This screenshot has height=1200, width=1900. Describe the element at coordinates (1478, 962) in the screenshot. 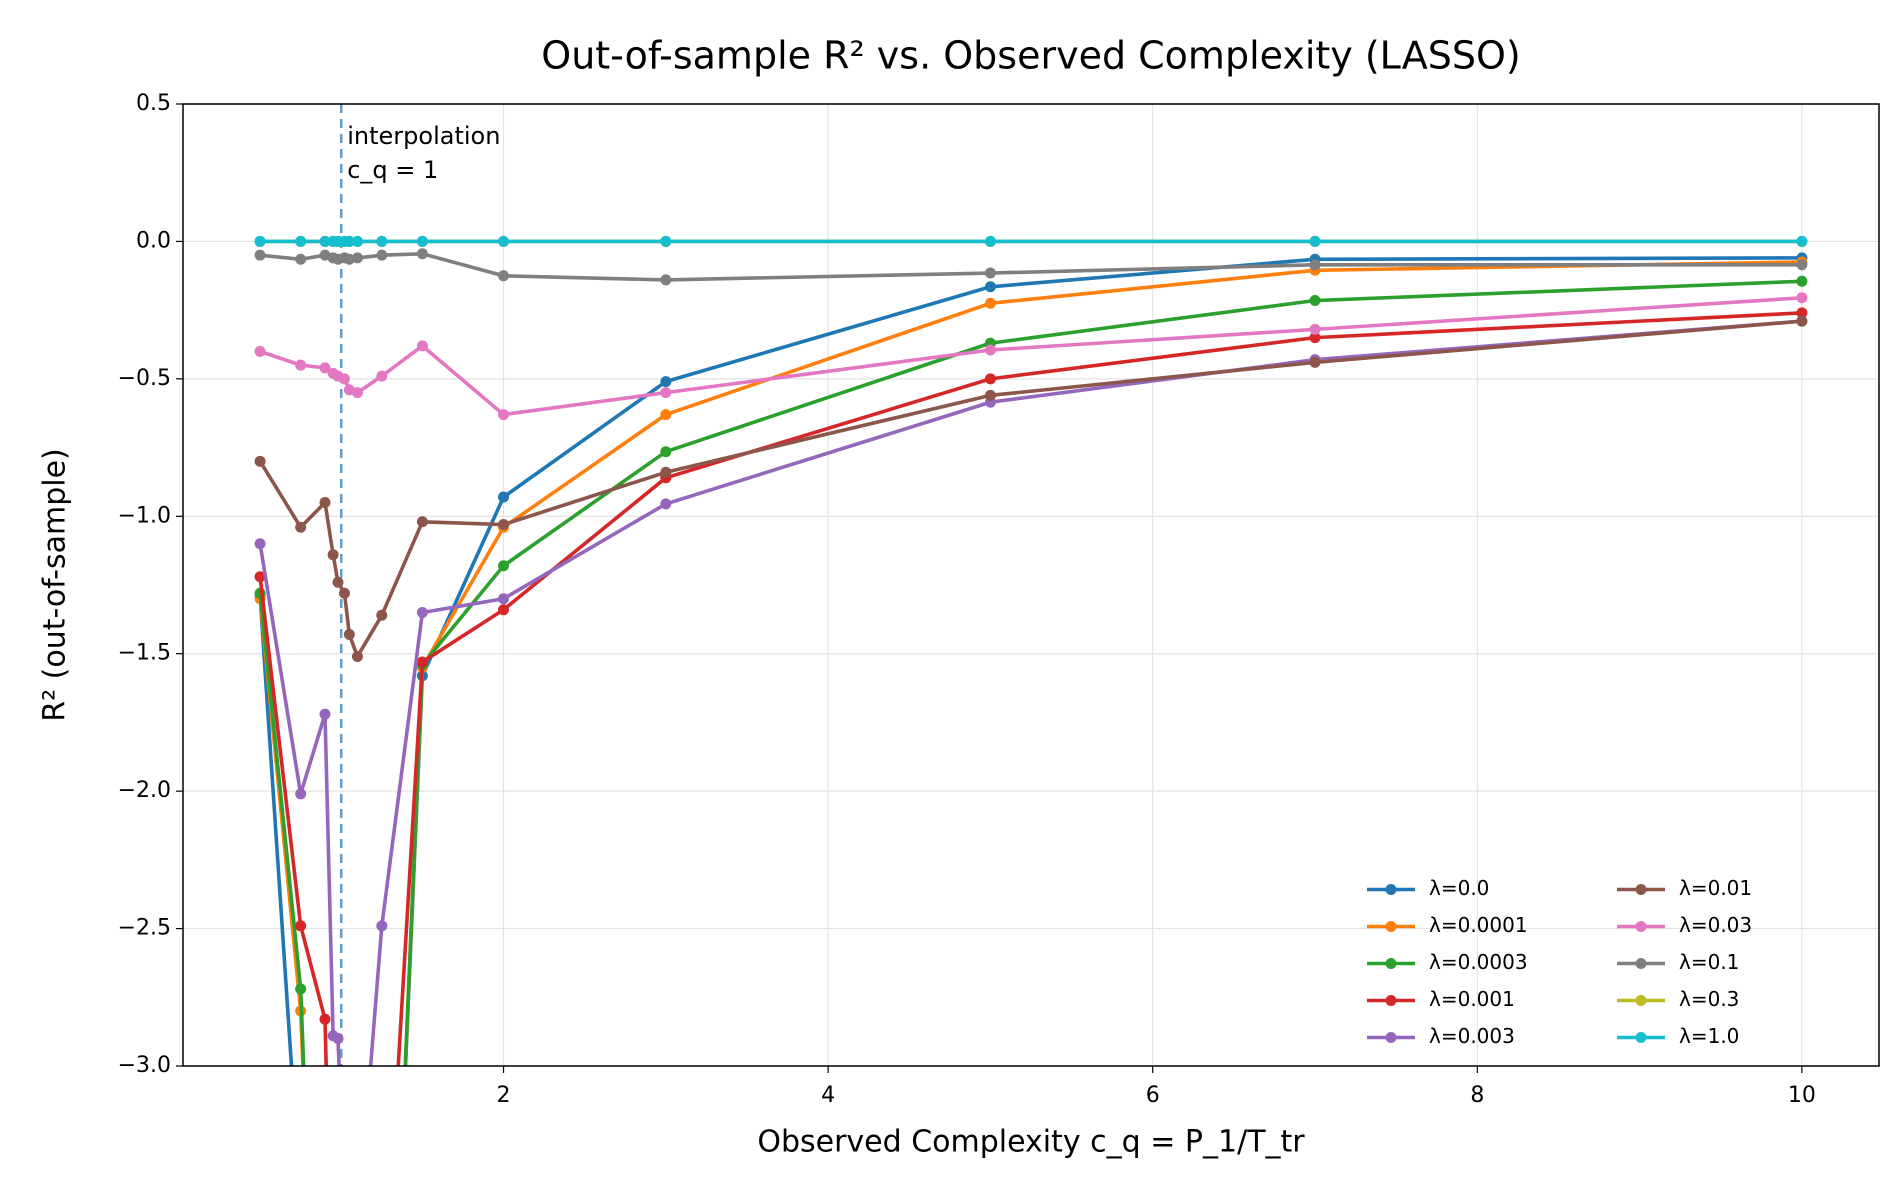

I see `legend-label: λ=0.0003` at that location.